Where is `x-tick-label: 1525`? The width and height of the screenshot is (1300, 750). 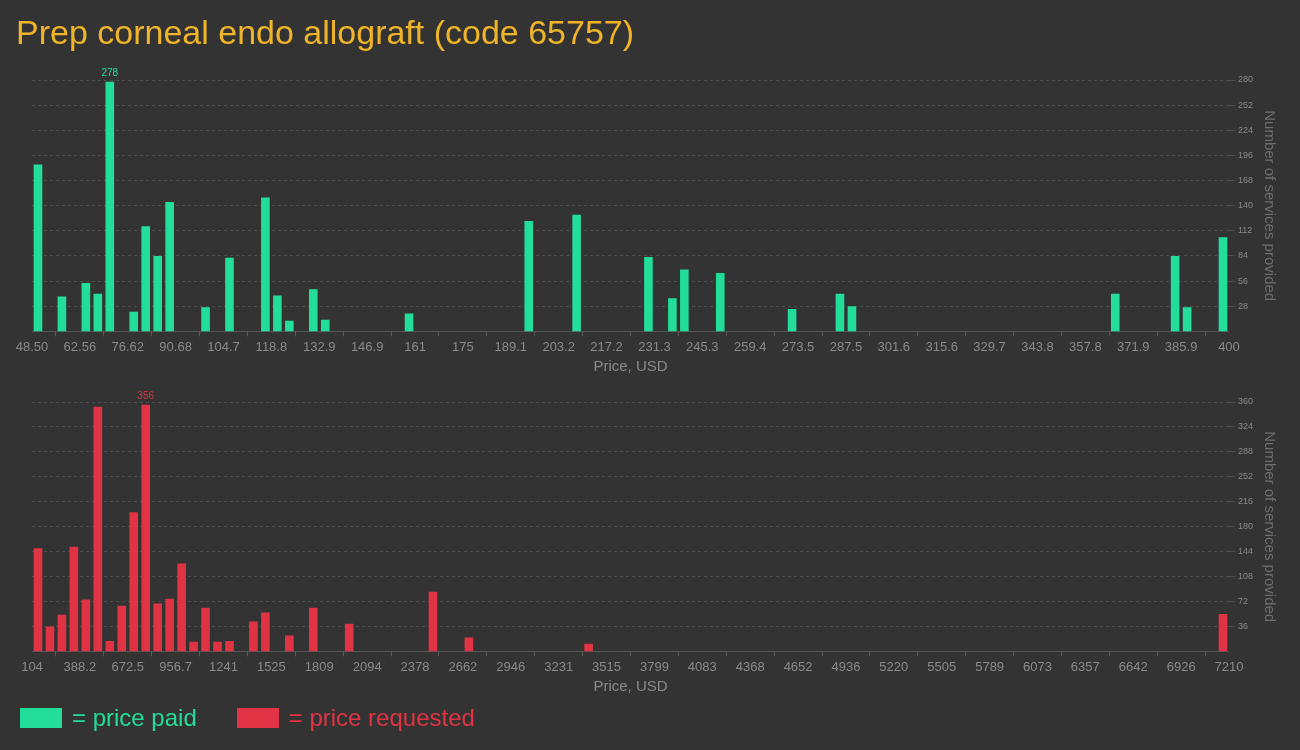 x-tick-label: 1525 is located at coordinates (271, 666).